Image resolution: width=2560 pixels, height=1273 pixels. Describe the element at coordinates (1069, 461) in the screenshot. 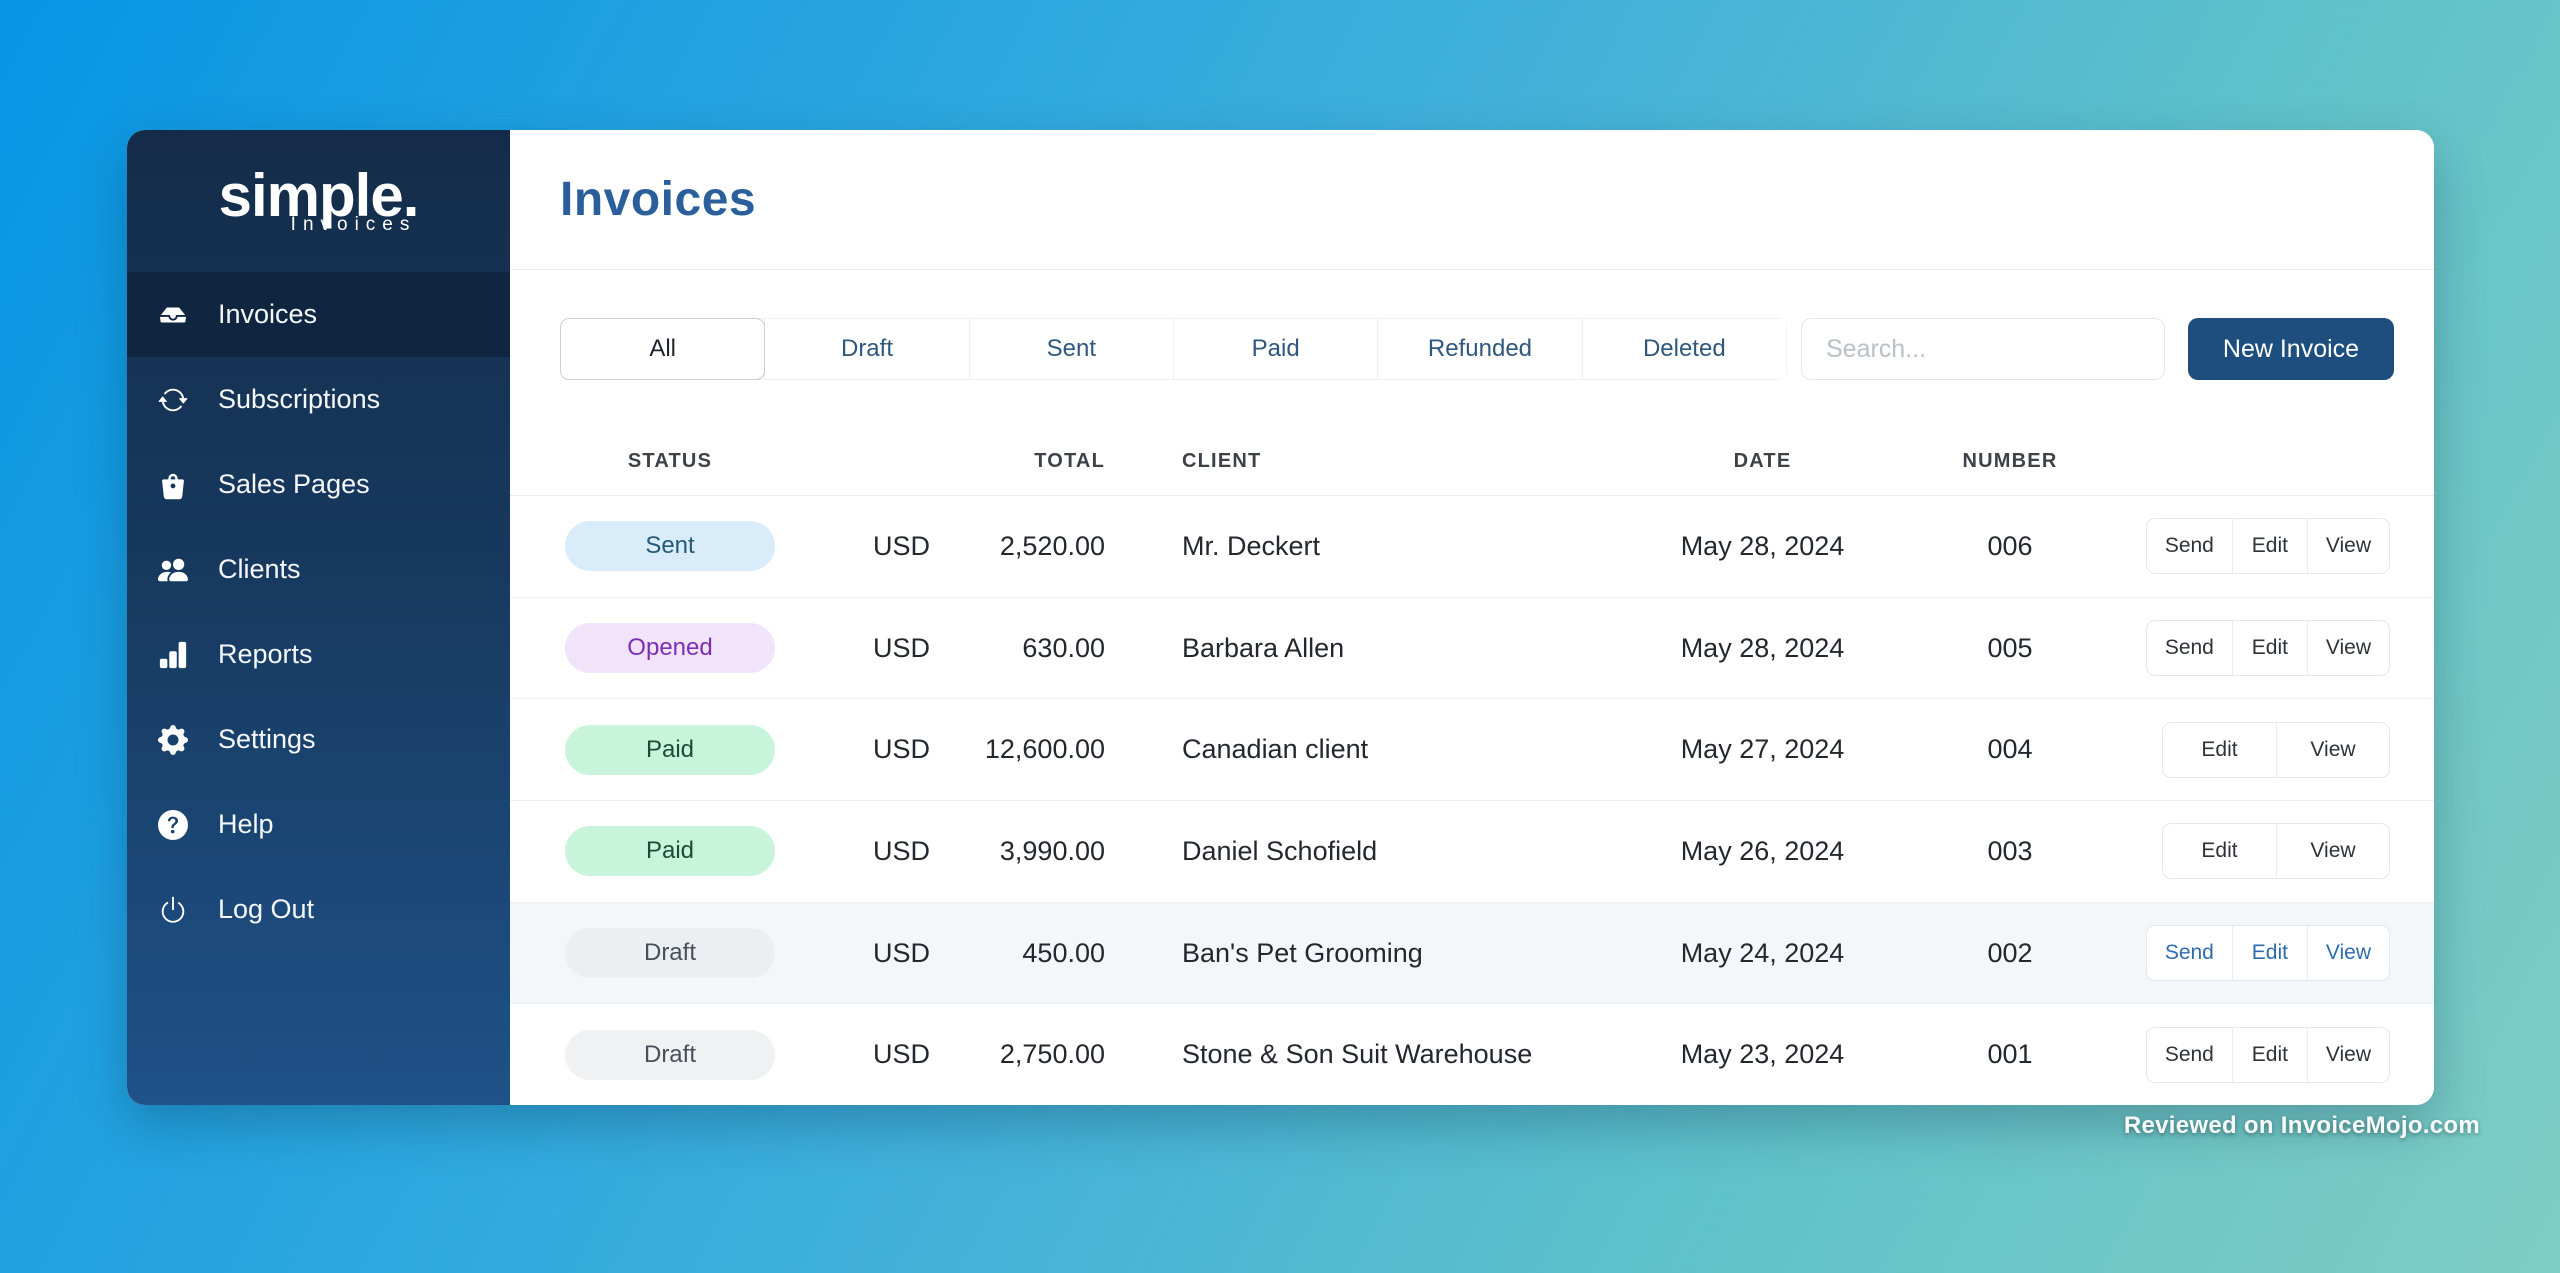

I see `column-header-total: TOTAL` at that location.